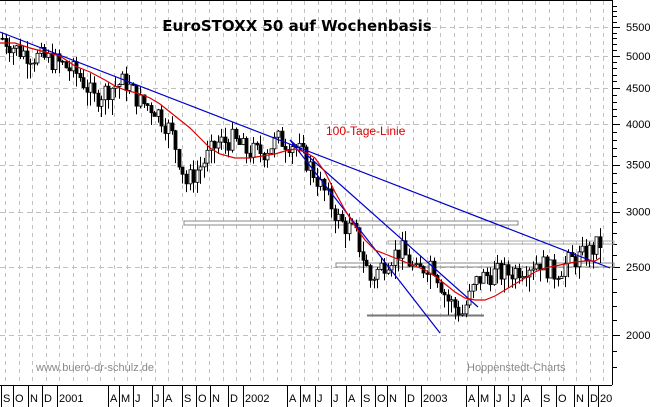 The image size is (659, 407). What do you see at coordinates (580, 399) in the screenshot?
I see `x-tick-label: N` at bounding box center [580, 399].